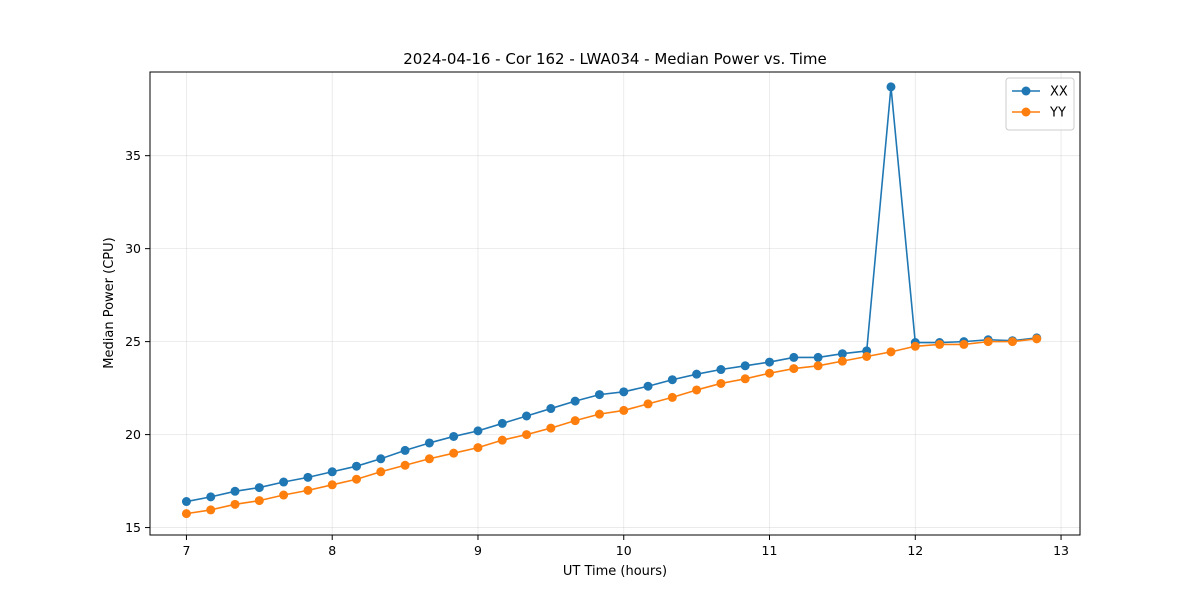  I want to click on y-tick-label: 15, so click(133, 527).